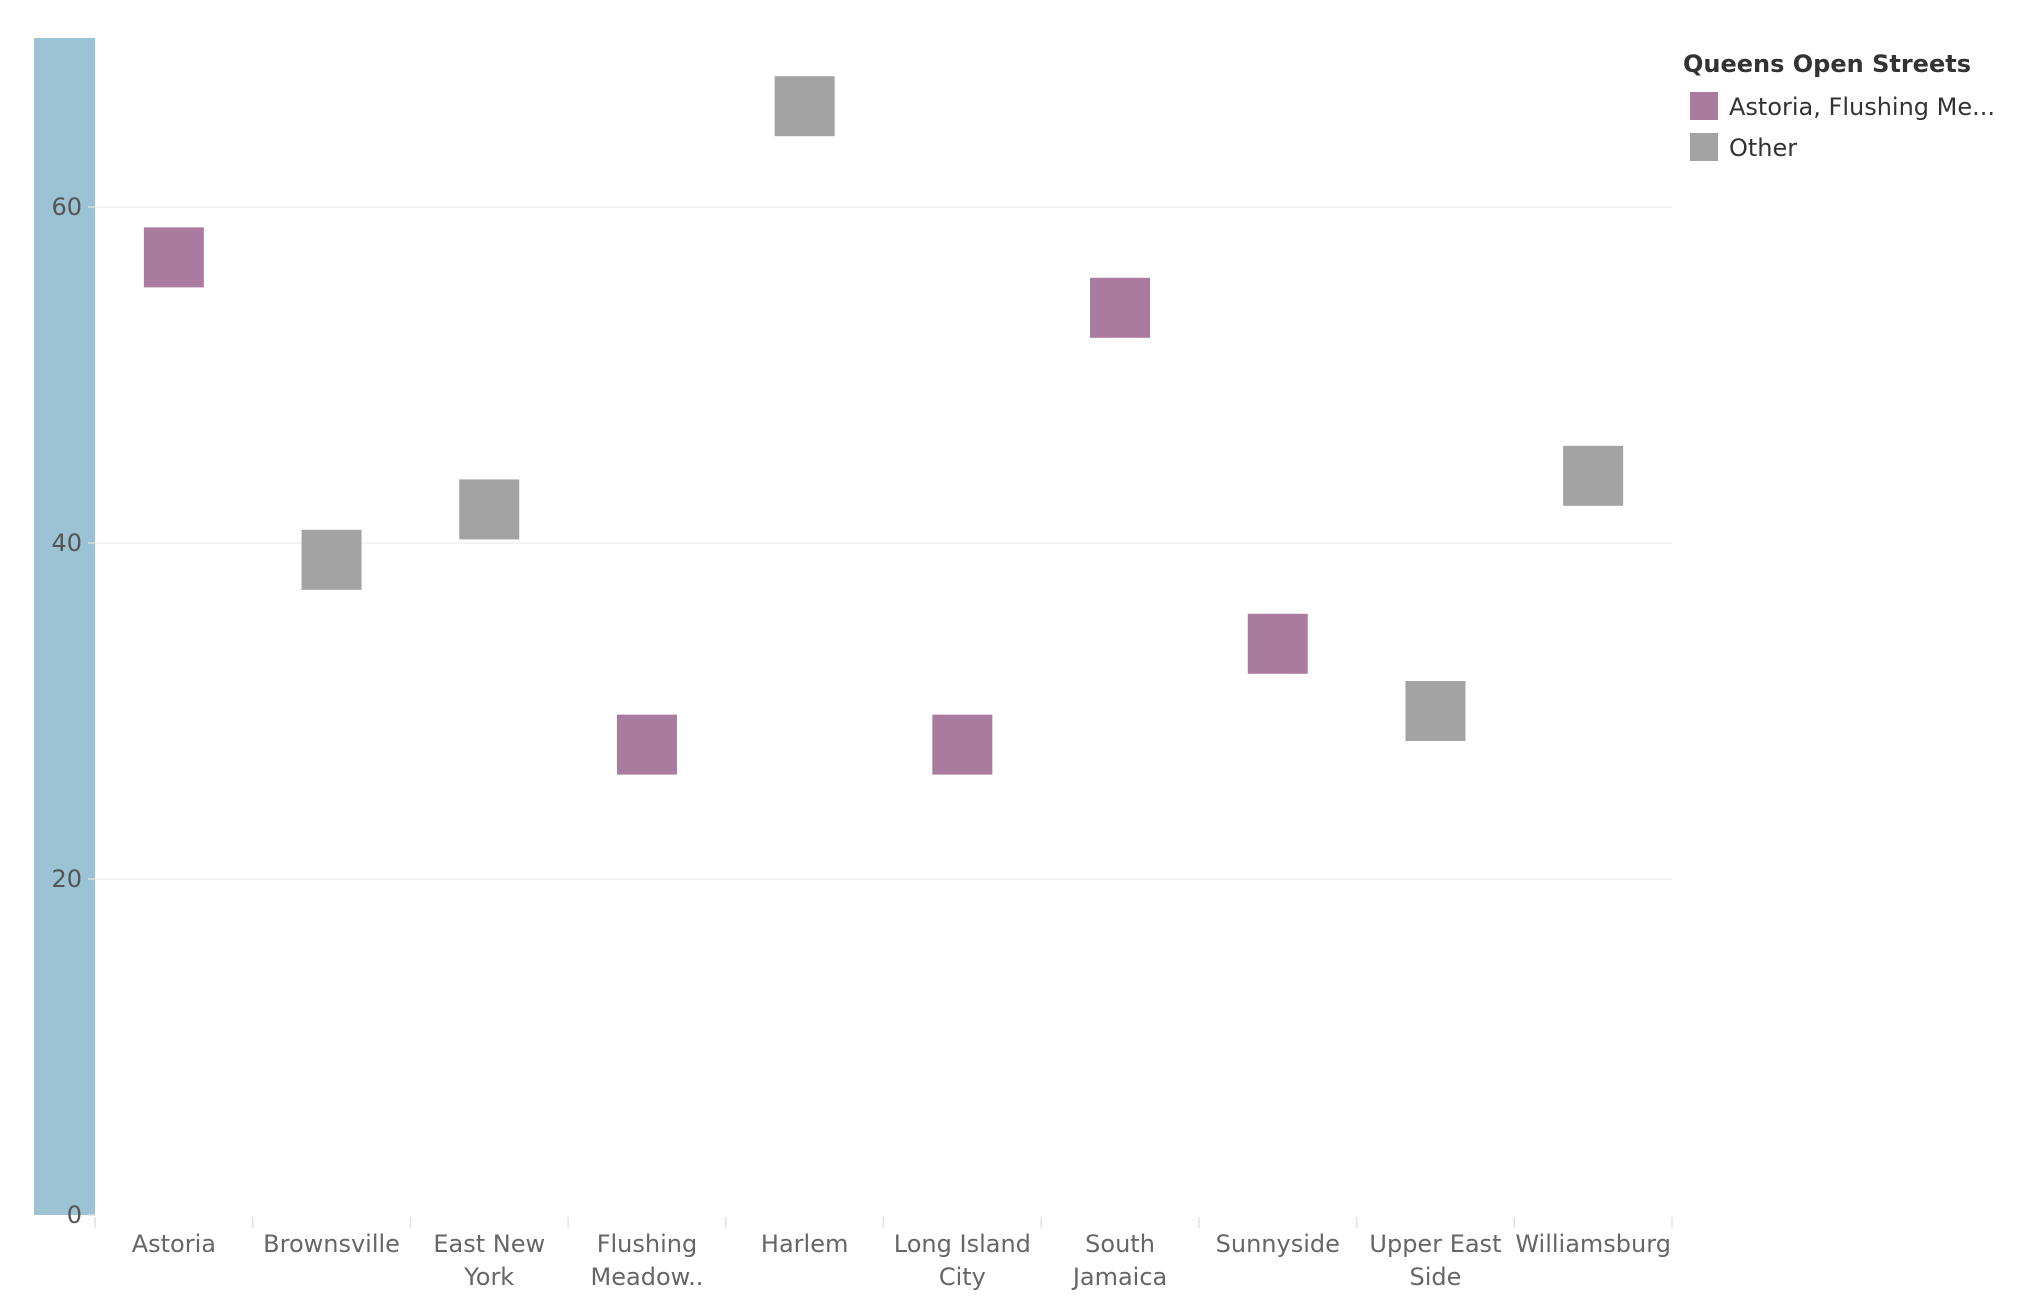  I want to click on data-point-east-new-york, so click(489, 509).